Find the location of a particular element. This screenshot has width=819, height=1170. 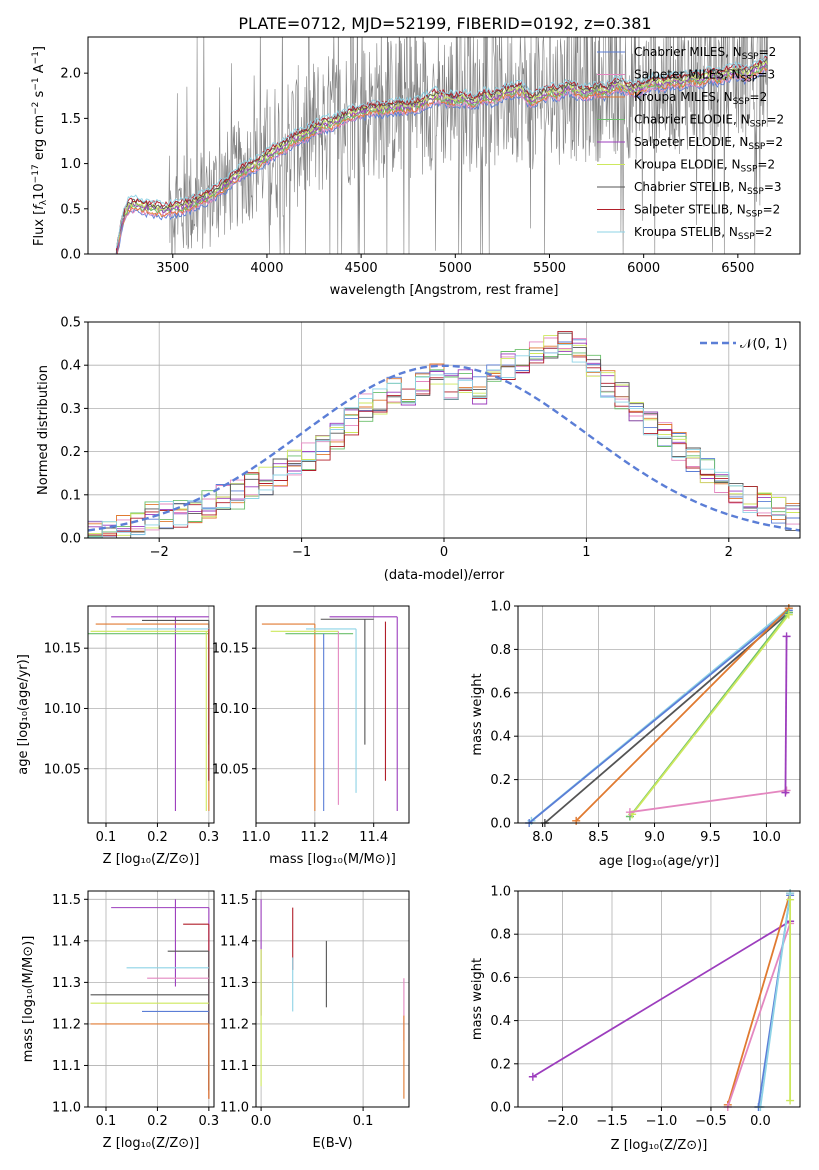

x-tick-label: 4000 is located at coordinates (266, 268).